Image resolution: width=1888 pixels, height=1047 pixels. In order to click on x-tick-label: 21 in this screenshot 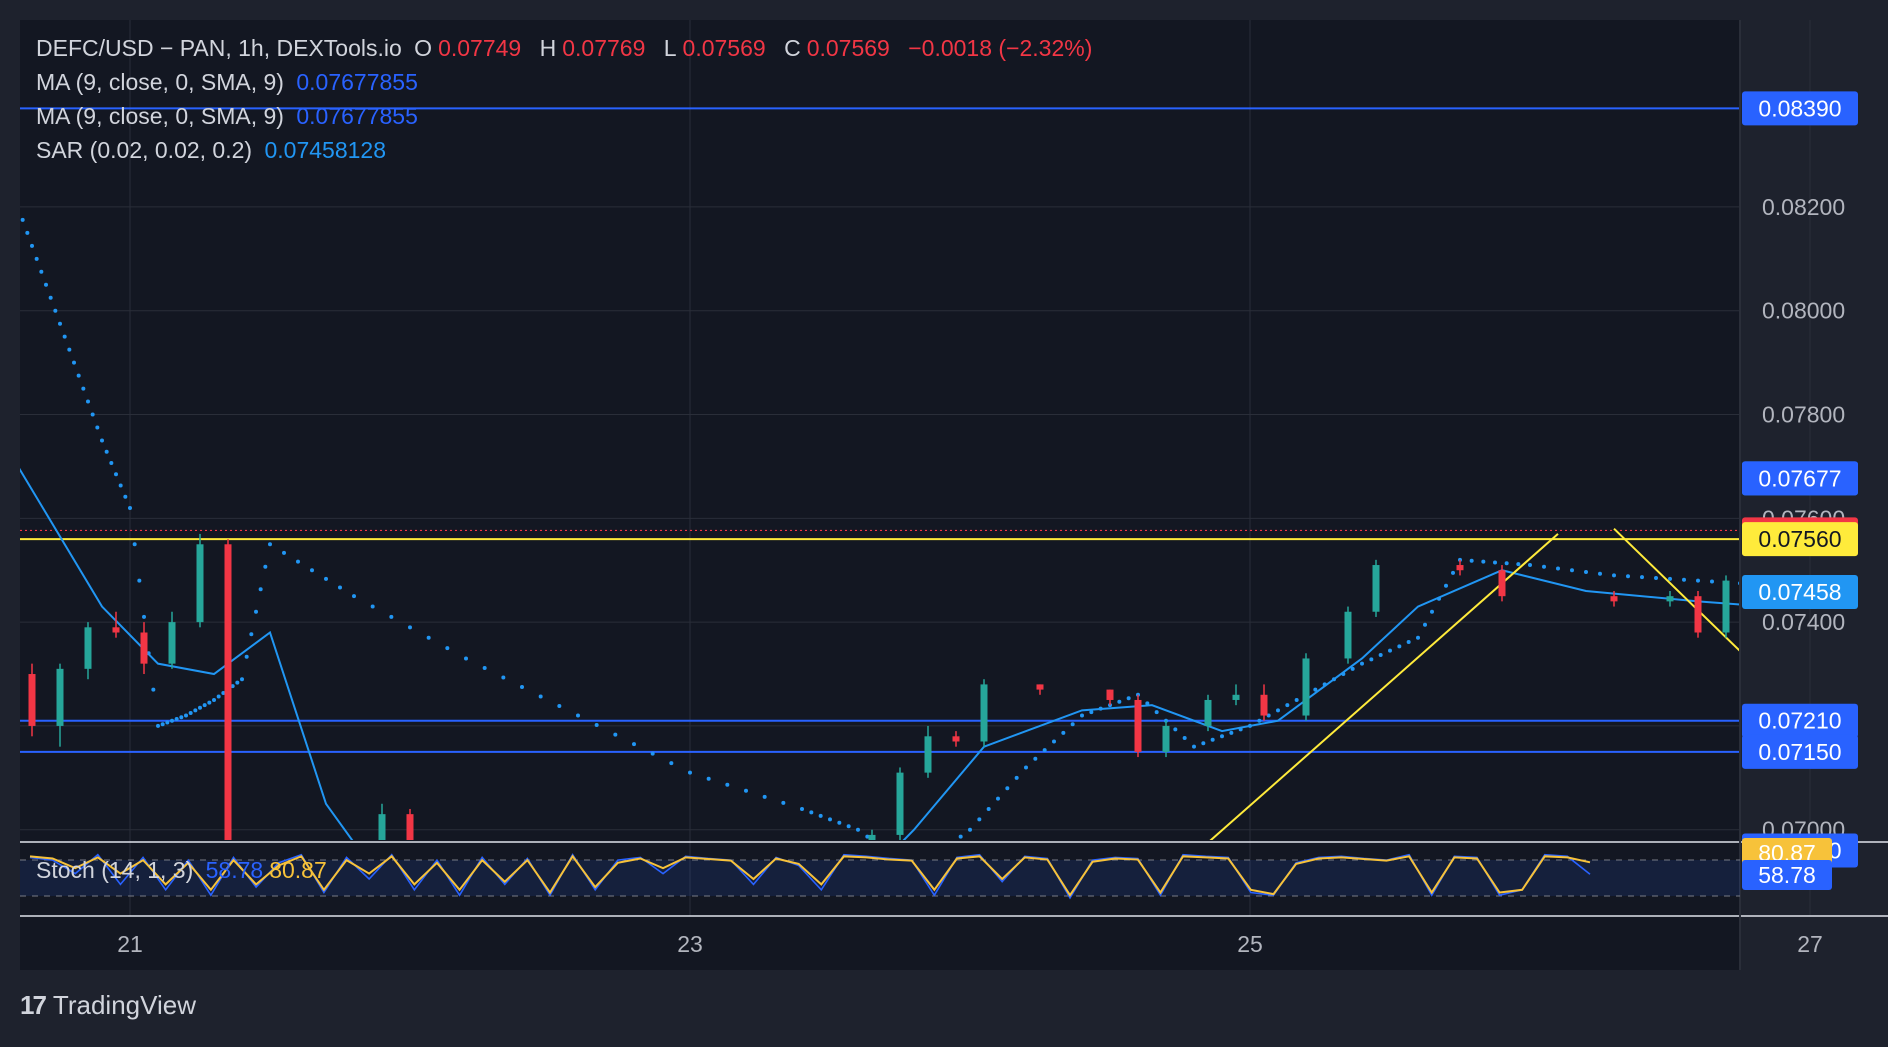, I will do `click(130, 944)`.